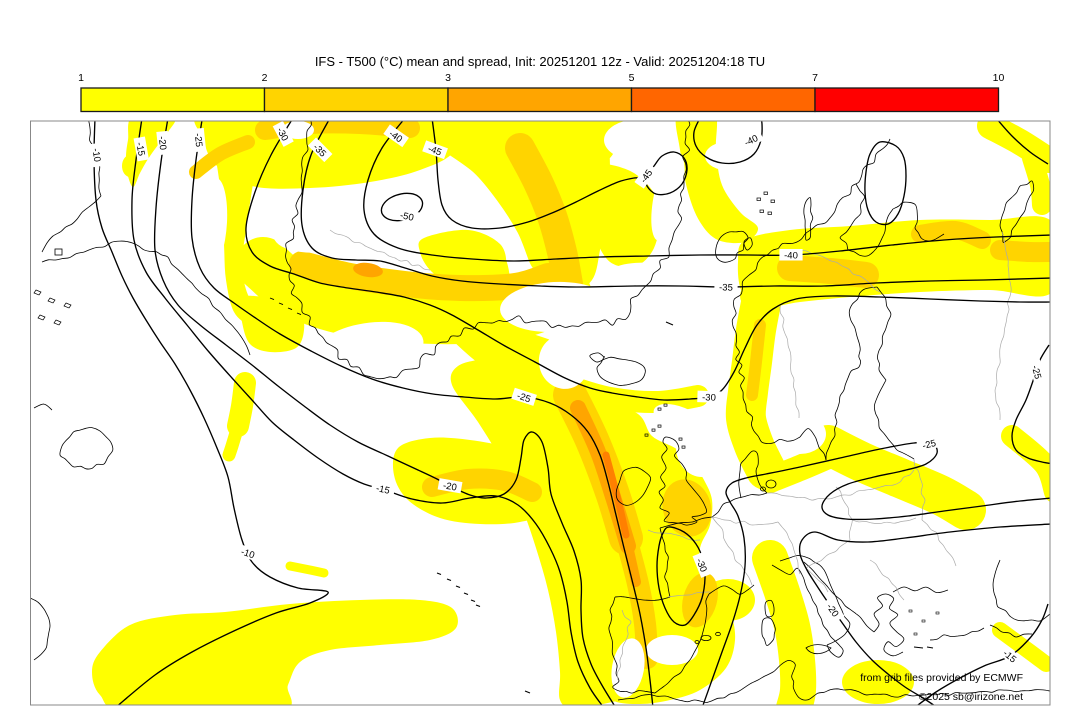 This screenshot has height=718, width=1080. I want to click on svg-text: ©2025 sb@irizone.net, so click(971, 697).